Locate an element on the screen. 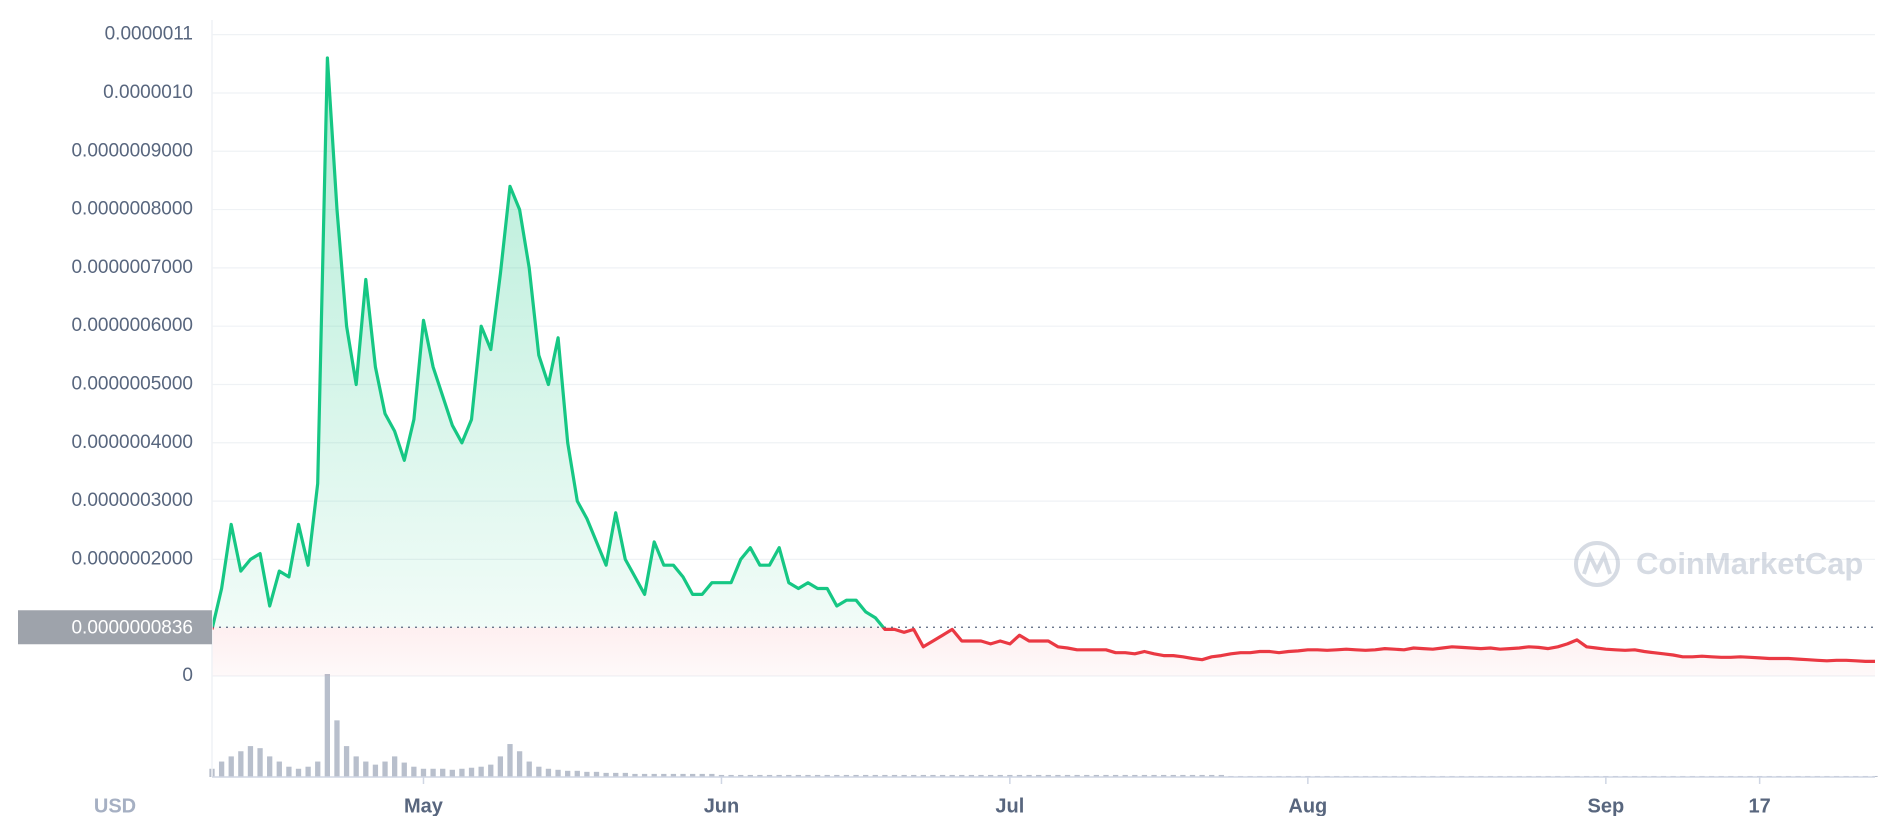 This screenshot has height=816, width=1904. y-tick-label: 0.0000010 is located at coordinates (148, 92).